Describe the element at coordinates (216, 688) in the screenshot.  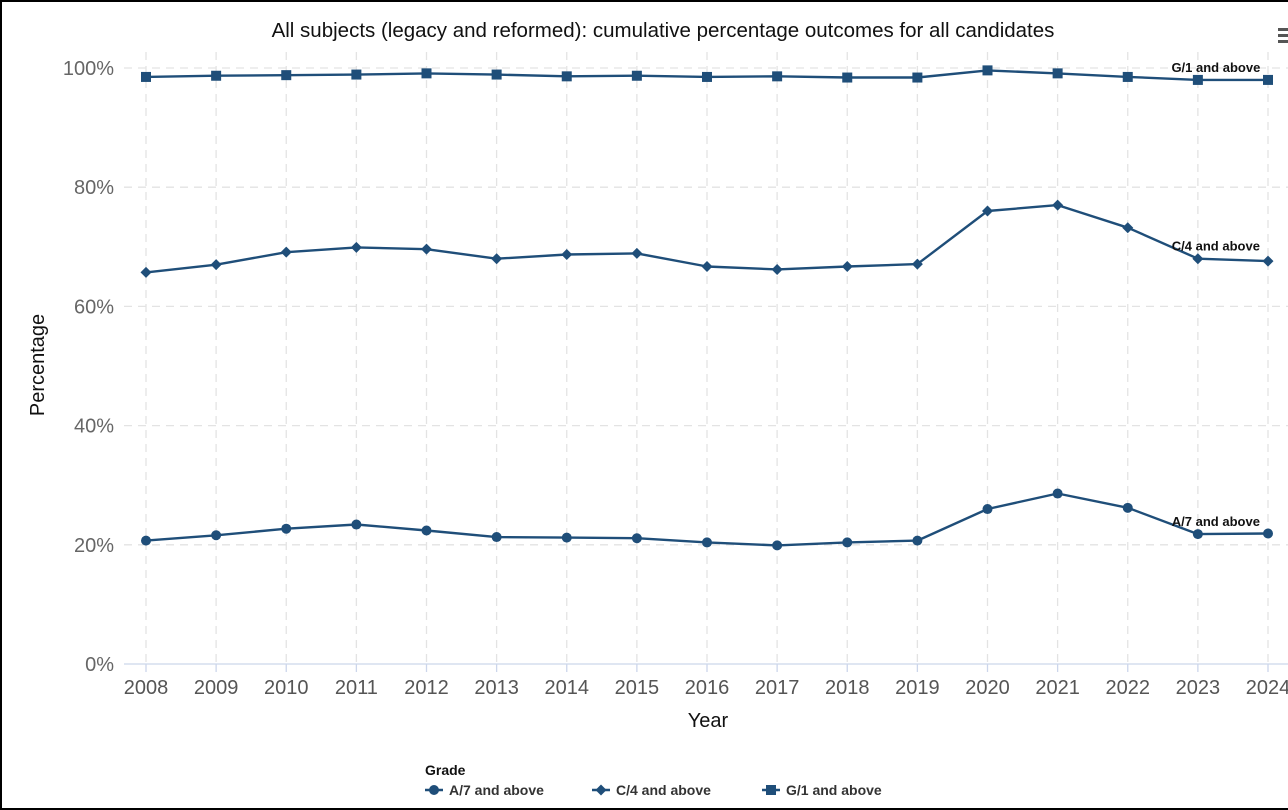
I see `x-tick-label: 2009` at that location.